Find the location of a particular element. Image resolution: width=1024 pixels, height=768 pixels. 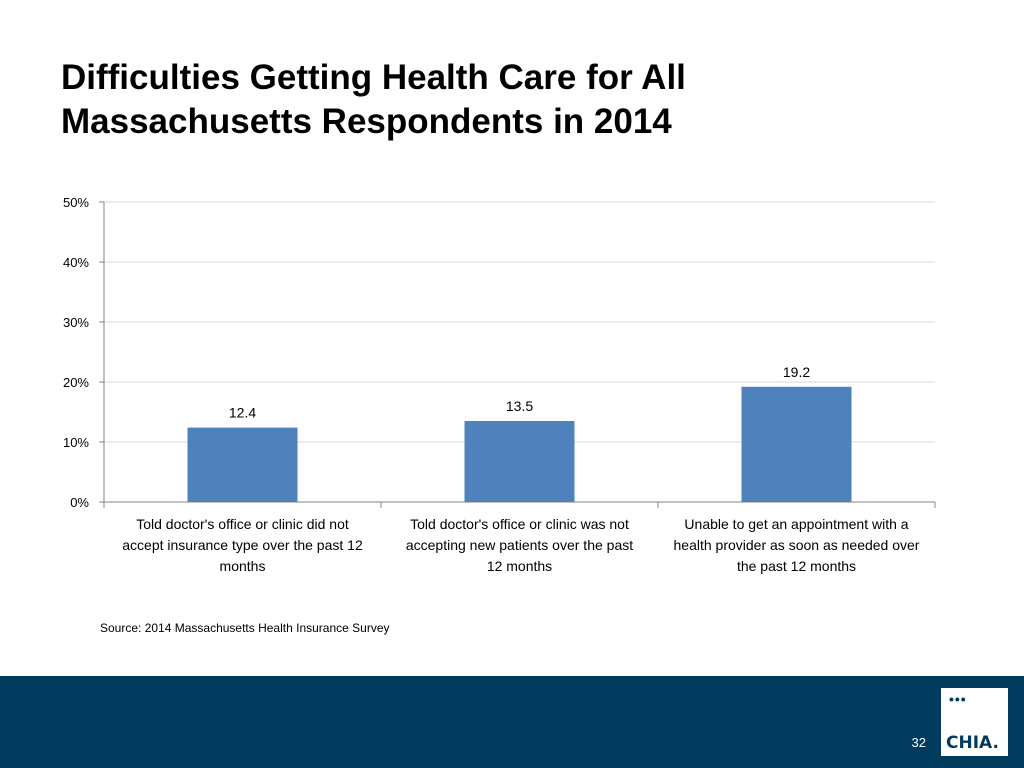

y-tick-label: 50% is located at coordinates (76, 202).